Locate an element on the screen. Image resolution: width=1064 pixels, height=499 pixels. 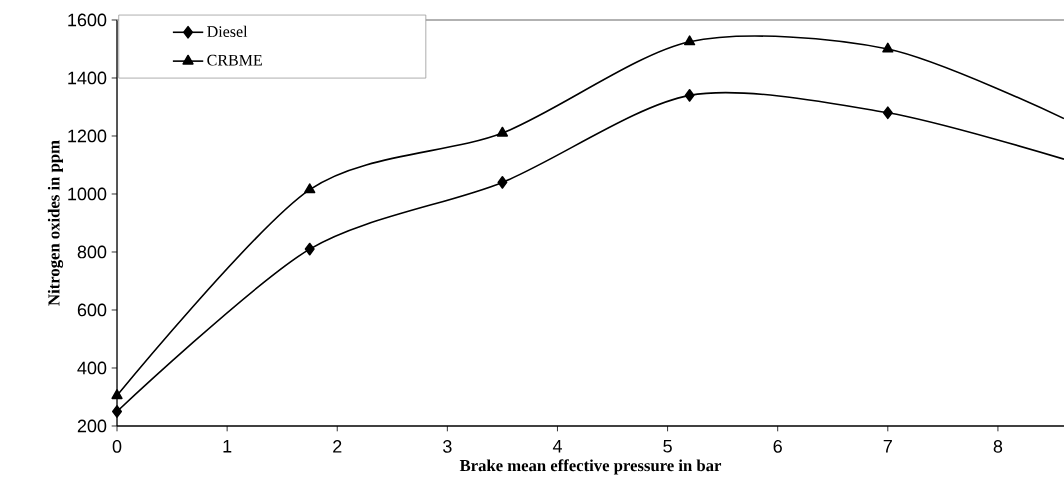
y-tick-label: 600 is located at coordinates (92, 310).